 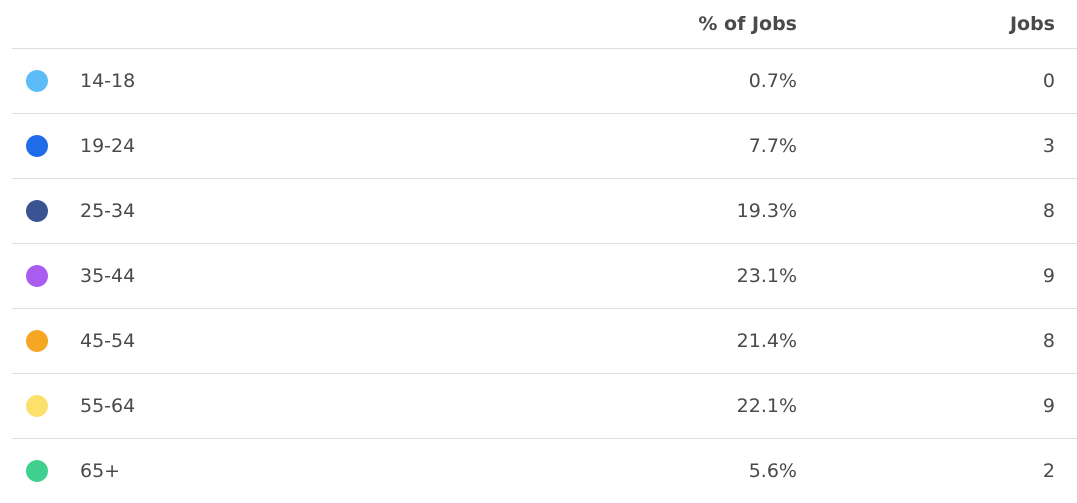 I want to click on table-row: 25-34 19.3% 8, so click(x=544, y=211).